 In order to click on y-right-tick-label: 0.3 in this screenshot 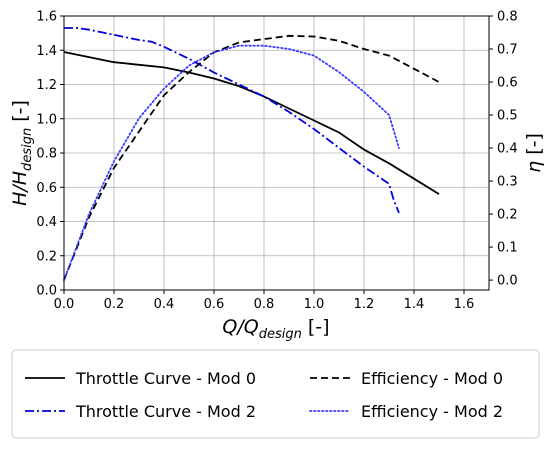, I will do `click(507, 182)`.